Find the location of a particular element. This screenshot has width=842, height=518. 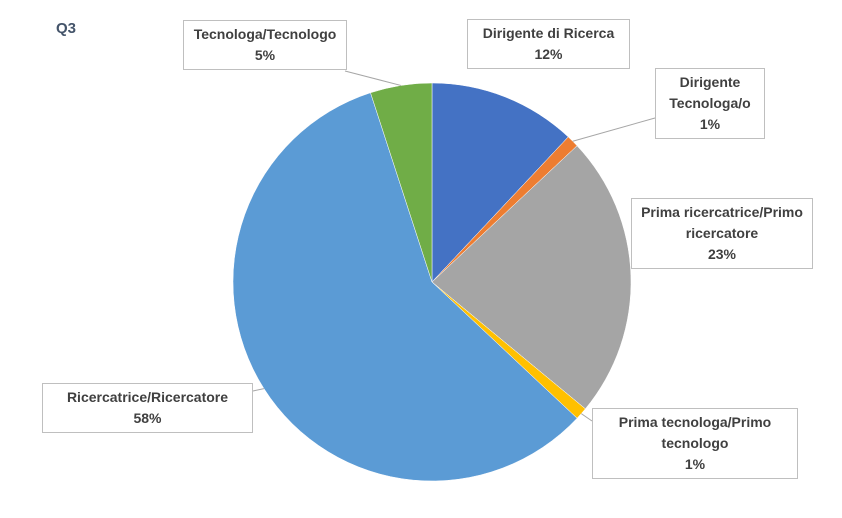

data-label-category: Dirigente Tecnologa/o is located at coordinates (710, 92).